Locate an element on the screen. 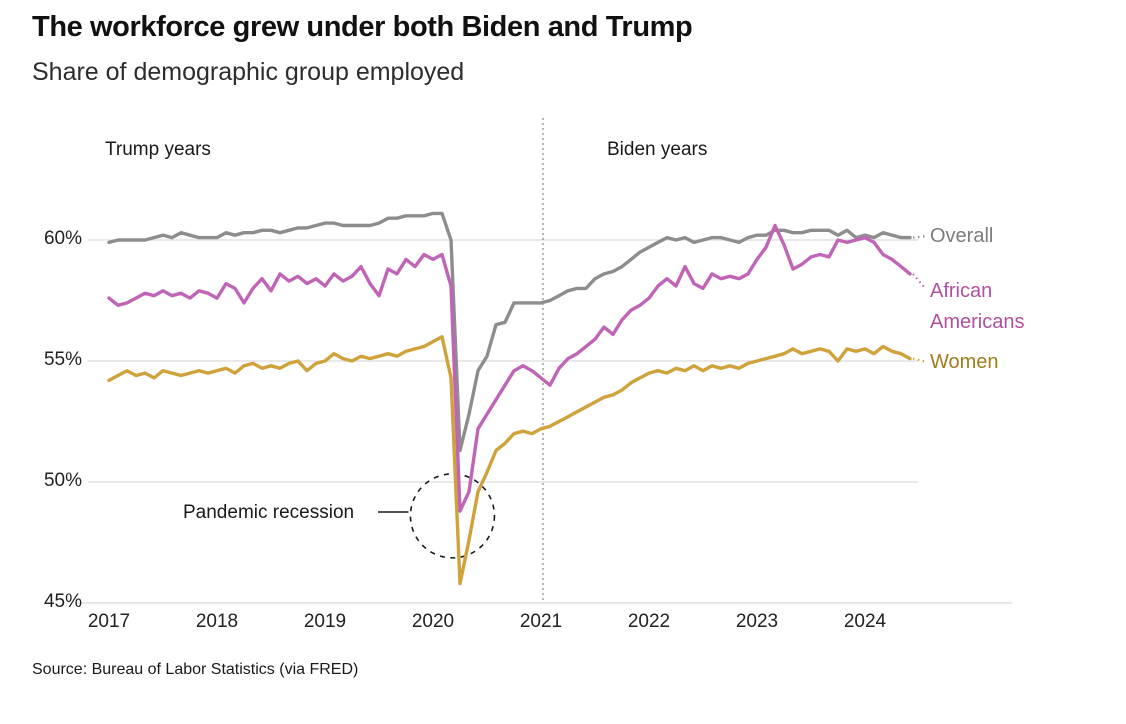  x-axis-tick-label: 2019 is located at coordinates (325, 621).